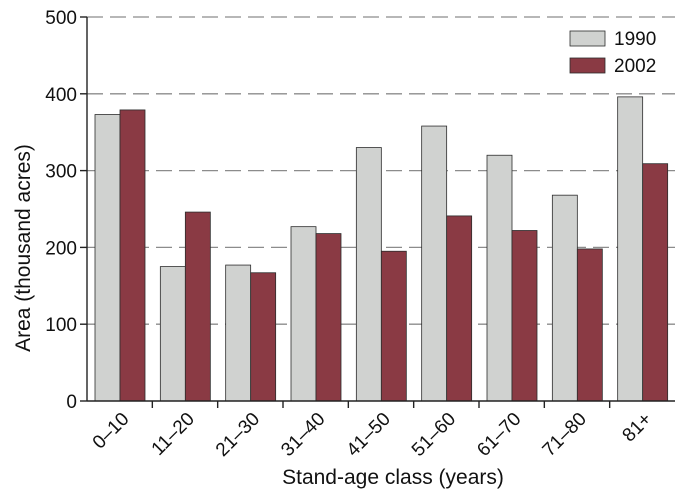 This screenshot has height=493, width=675. What do you see at coordinates (61, 325) in the screenshot?
I see `y-tick-label-100: 100` at bounding box center [61, 325].